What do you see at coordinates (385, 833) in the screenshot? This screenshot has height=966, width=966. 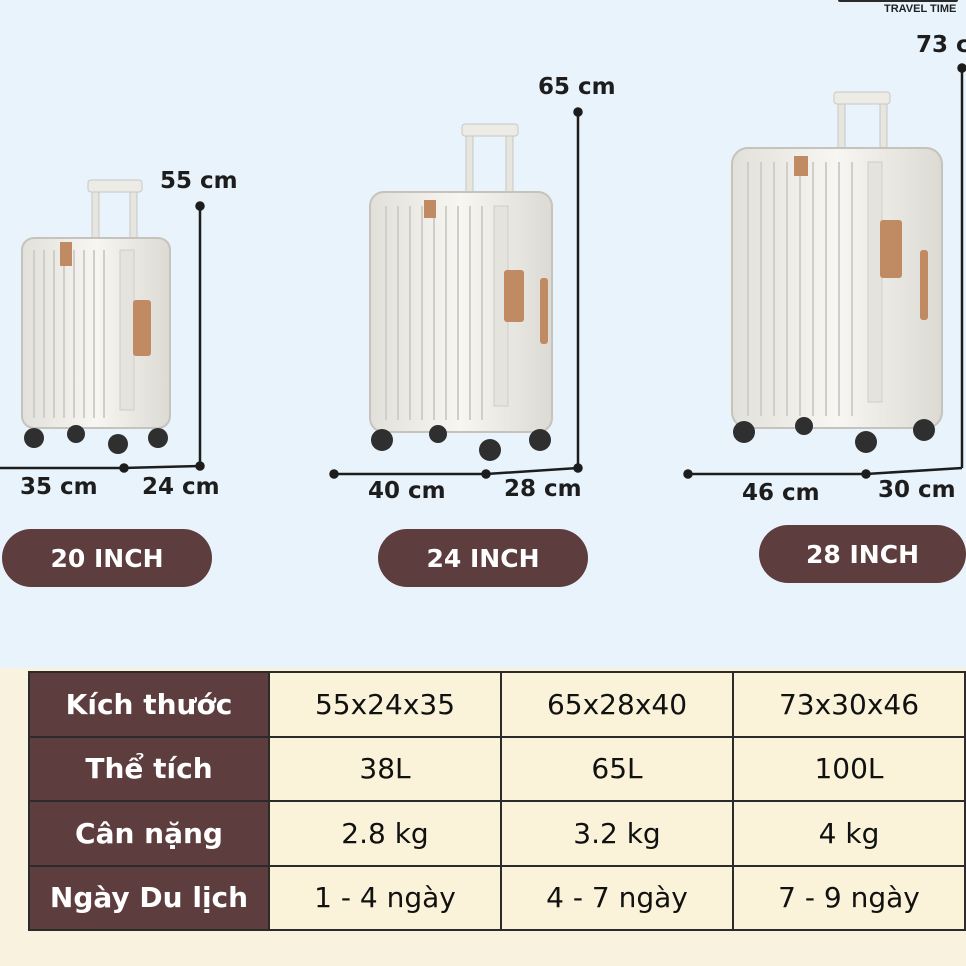 I see `table-cell: 2.8 kg` at bounding box center [385, 833].